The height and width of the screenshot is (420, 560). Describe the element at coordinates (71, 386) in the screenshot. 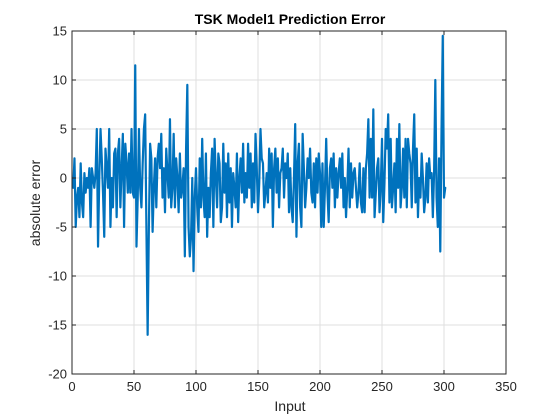

I see `x-tick-label: 0` at that location.